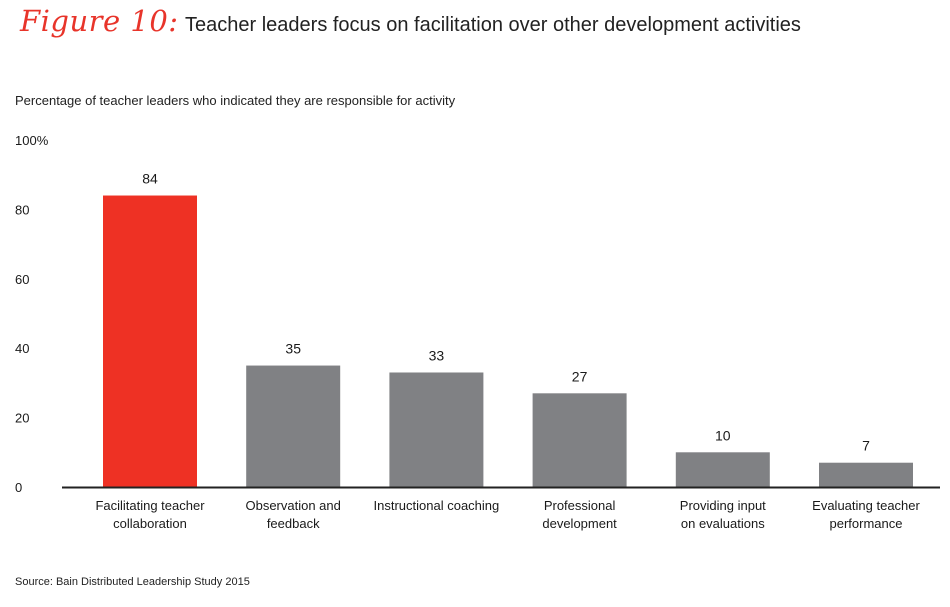 The image size is (950, 607). What do you see at coordinates (22, 209) in the screenshot?
I see `y-tick-label: 80` at bounding box center [22, 209].